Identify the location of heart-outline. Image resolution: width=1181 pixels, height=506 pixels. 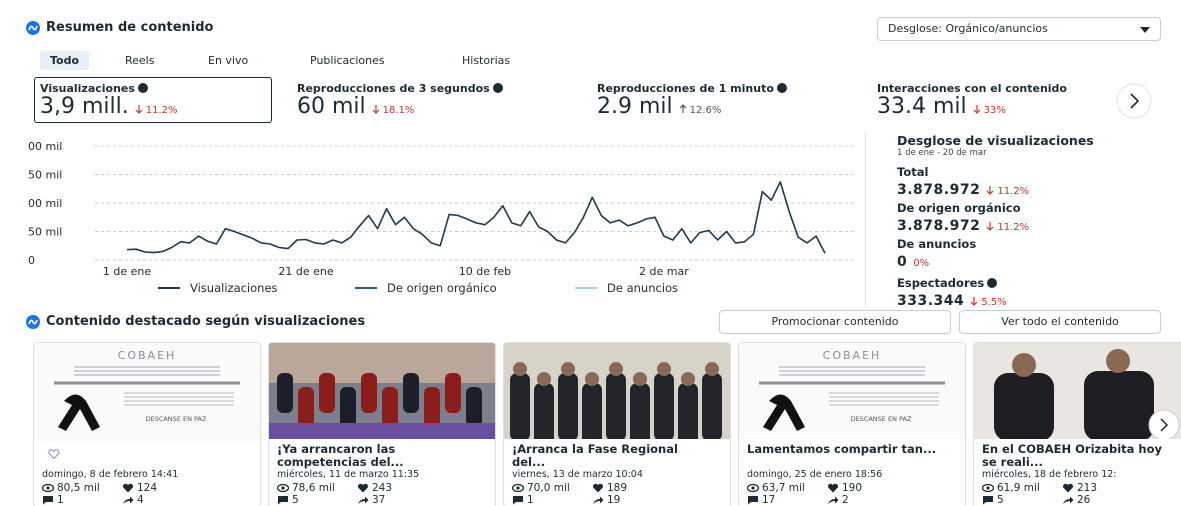
(54, 454).